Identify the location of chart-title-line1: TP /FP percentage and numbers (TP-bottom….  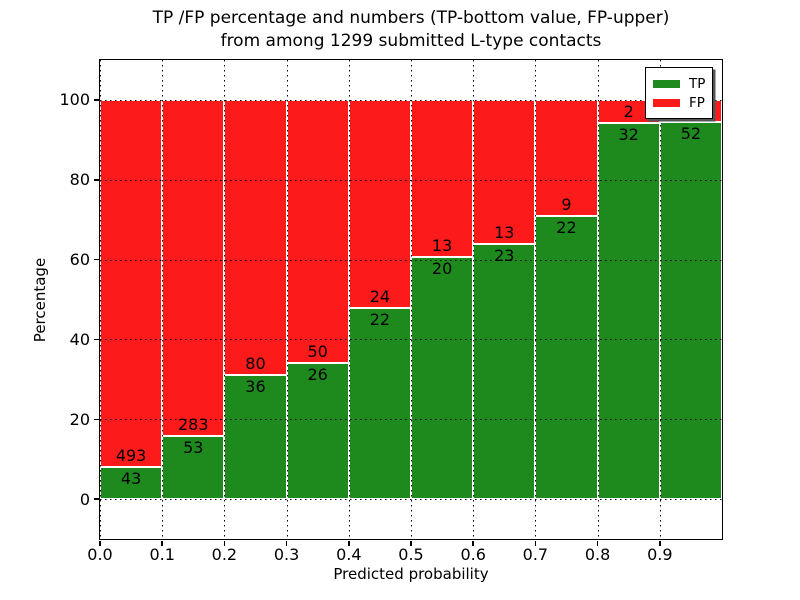
(411, 18).